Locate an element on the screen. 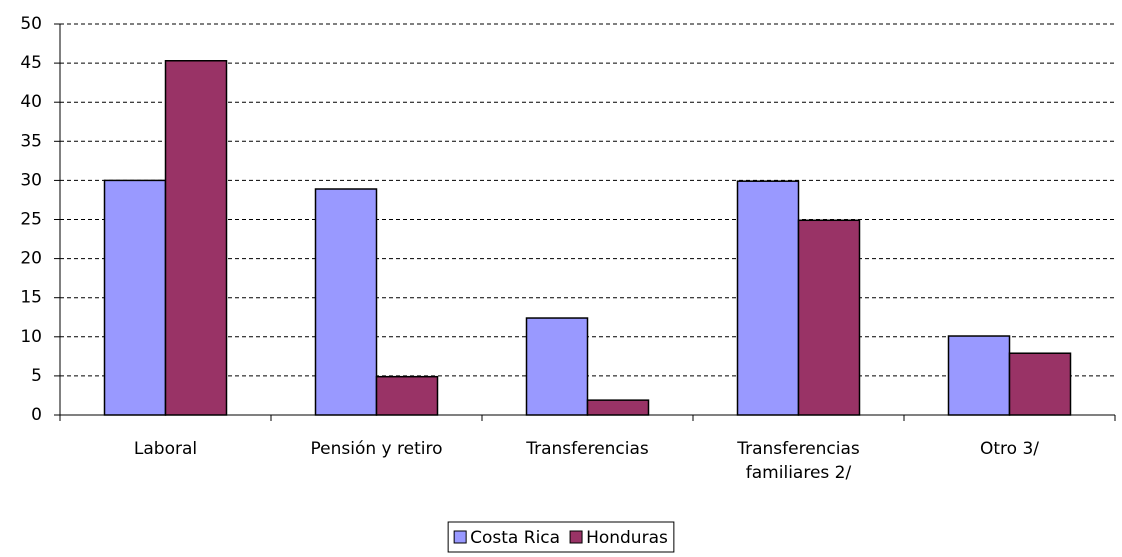 The height and width of the screenshot is (557, 1122). y-tick-label: 20 is located at coordinates (31, 259).